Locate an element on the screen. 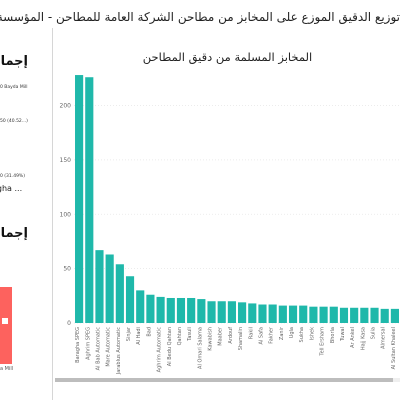 This screenshot has height=400, width=400. x-tick-label: Mare Automatic is located at coordinates (109, 347).